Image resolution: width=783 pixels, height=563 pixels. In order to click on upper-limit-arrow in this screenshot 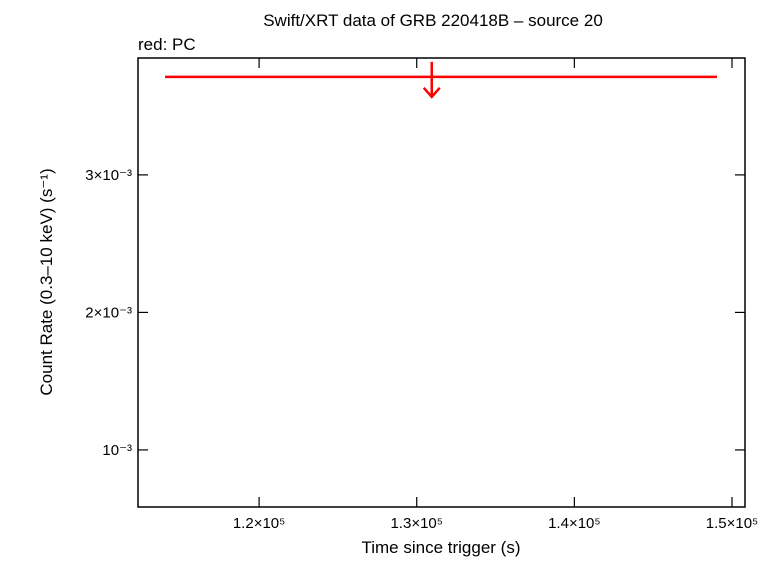, I will do `click(431, 80)`.